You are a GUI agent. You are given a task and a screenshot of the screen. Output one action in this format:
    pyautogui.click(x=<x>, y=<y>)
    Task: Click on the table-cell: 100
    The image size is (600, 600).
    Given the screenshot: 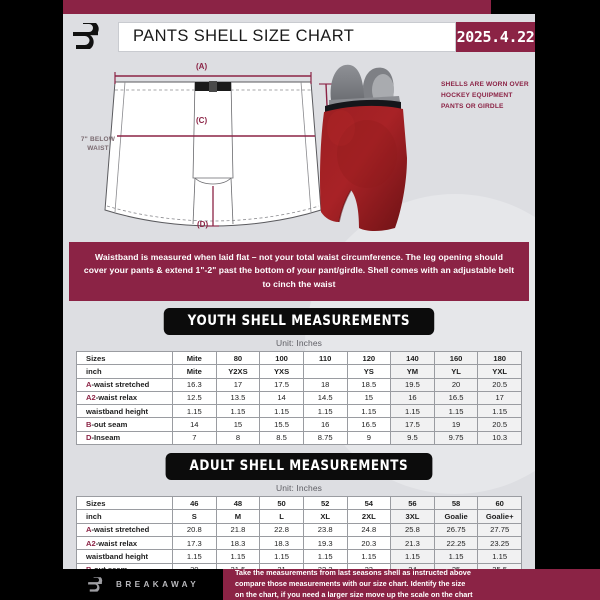 What is the action you would take?
    pyautogui.click(x=281, y=358)
    